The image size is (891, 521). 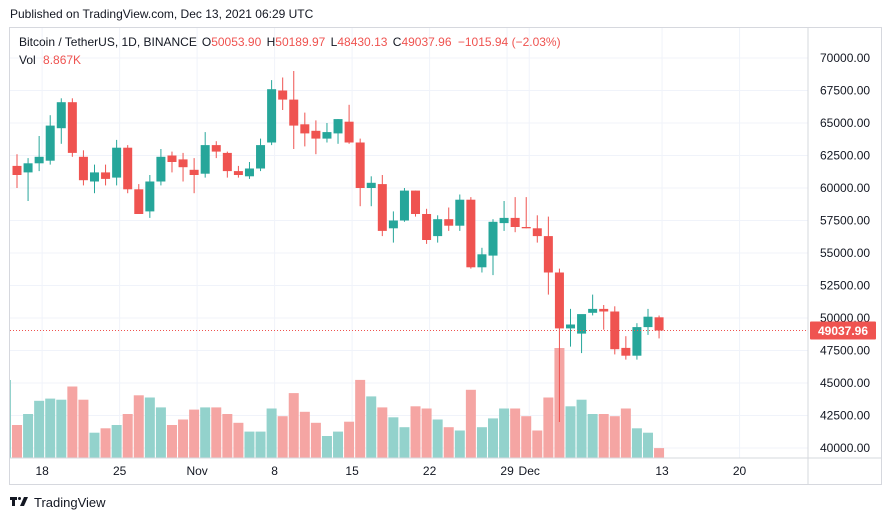 I want to click on price-tick-label: 60000.00, so click(x=845, y=188).